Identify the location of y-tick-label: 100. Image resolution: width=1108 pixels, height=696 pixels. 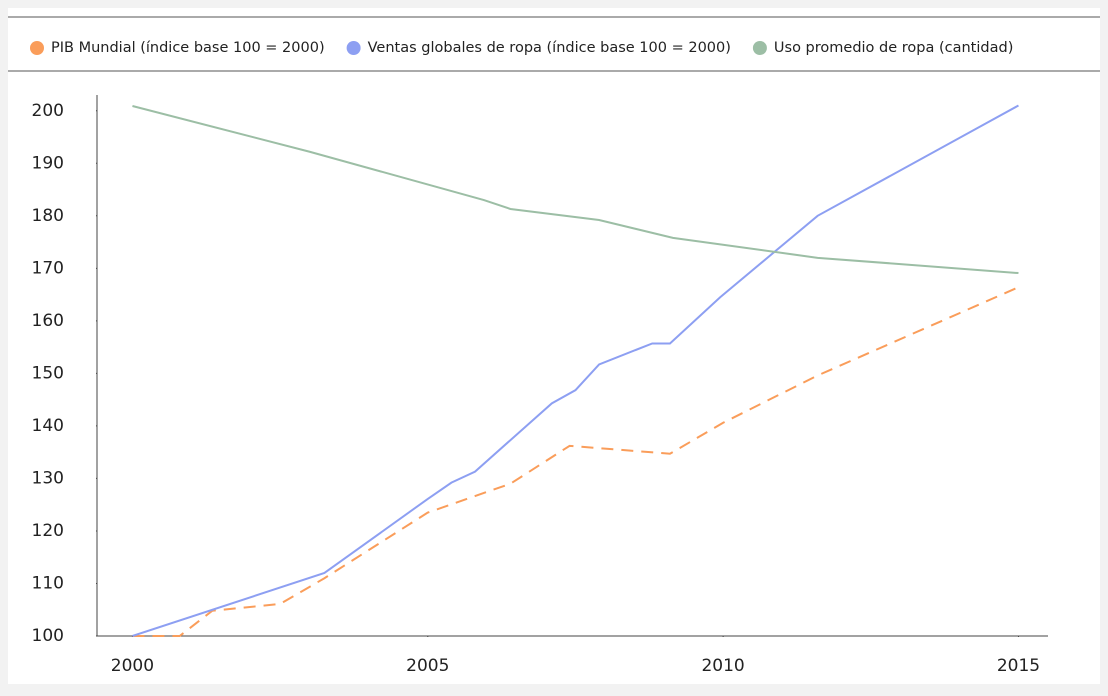
(48, 636).